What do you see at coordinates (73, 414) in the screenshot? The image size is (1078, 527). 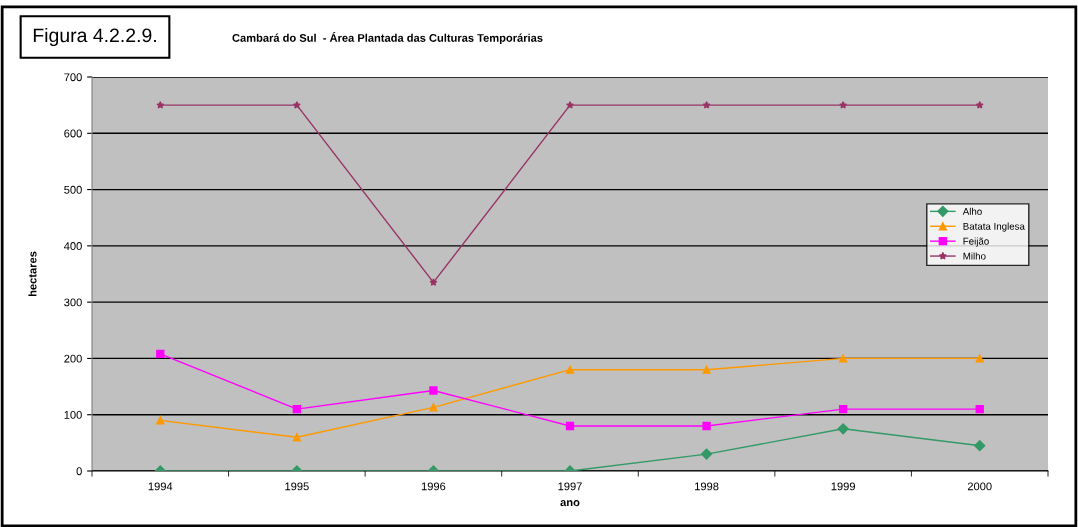 I see `y-tick-label: 100` at bounding box center [73, 414].